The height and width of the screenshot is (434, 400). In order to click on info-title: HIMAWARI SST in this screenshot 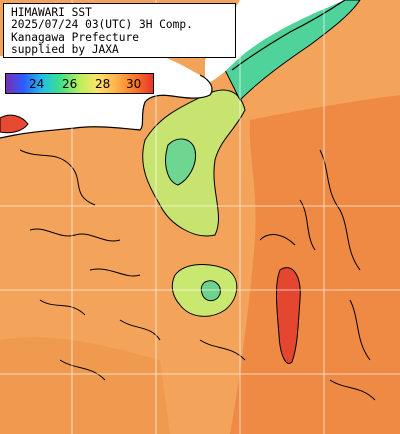, I will do `click(51, 12)`.